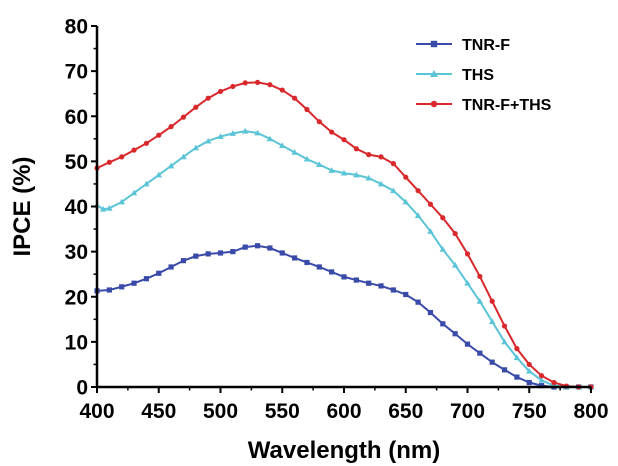 The image size is (618, 466). Describe the element at coordinates (478, 75) in the screenshot. I see `legend-label: THS` at that location.